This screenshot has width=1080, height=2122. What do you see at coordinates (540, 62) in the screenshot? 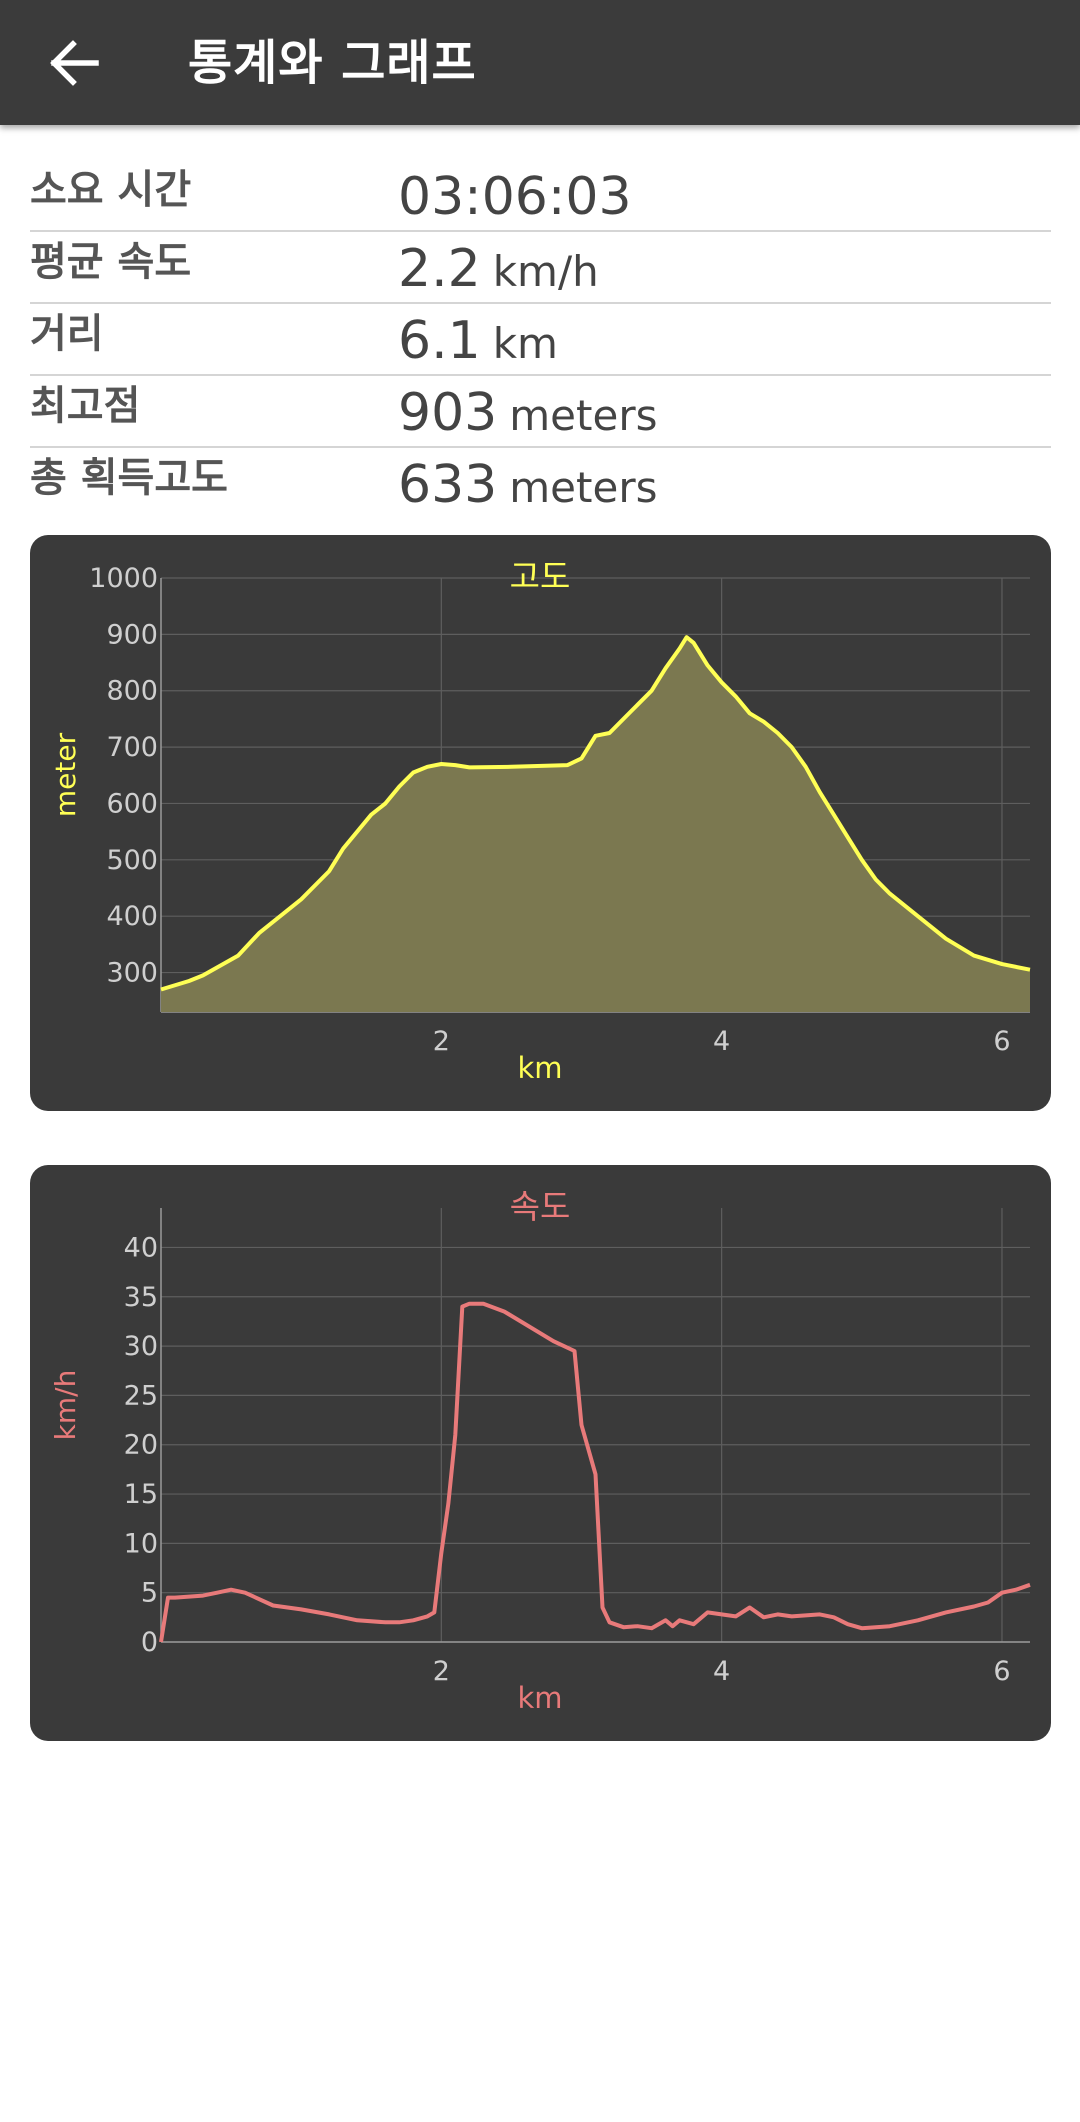
I see `app-bar: 통계와 그래프` at bounding box center [540, 62].